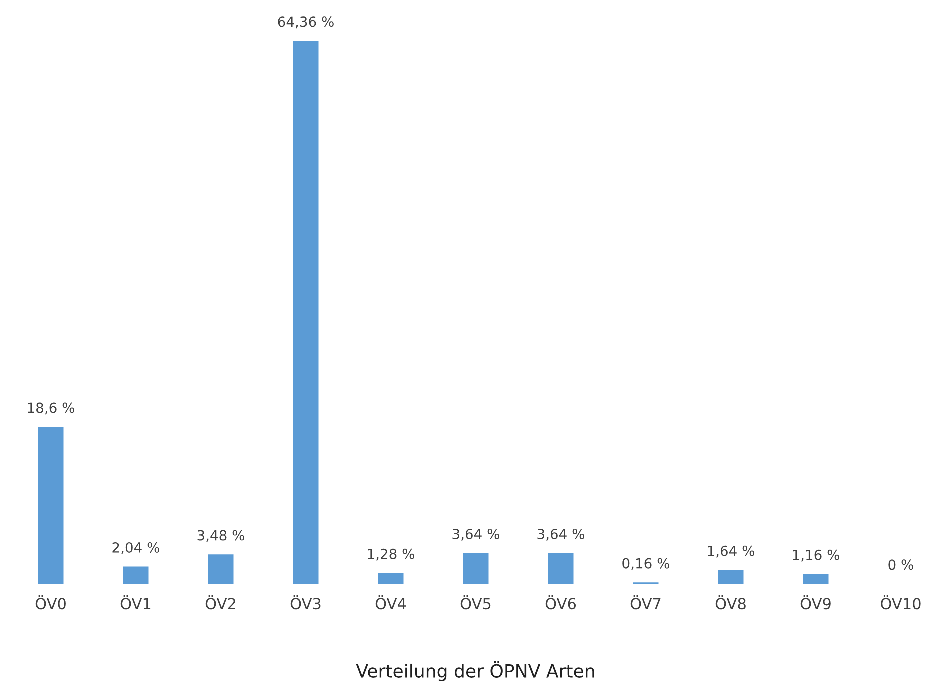 This screenshot has width=952, height=683. I want to click on data-label: 1,64 %, so click(731, 552).